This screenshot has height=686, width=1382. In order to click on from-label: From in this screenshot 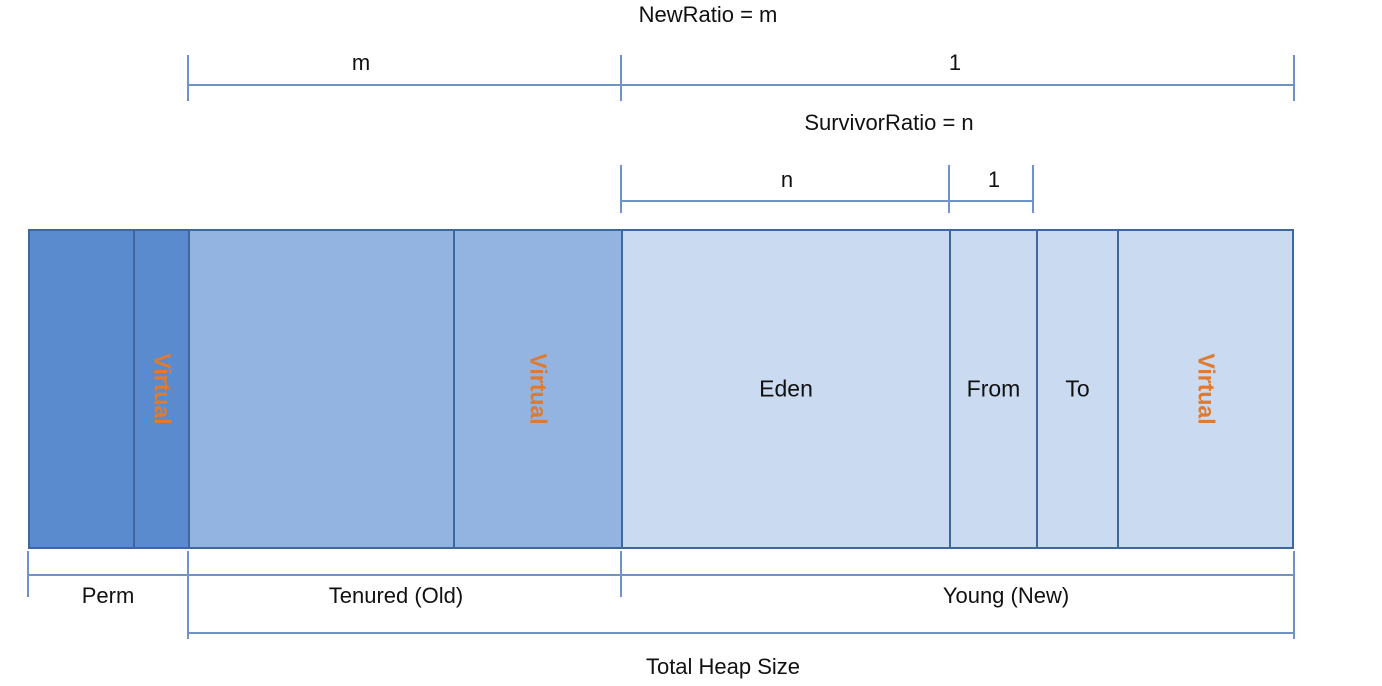, I will do `click(993, 388)`.